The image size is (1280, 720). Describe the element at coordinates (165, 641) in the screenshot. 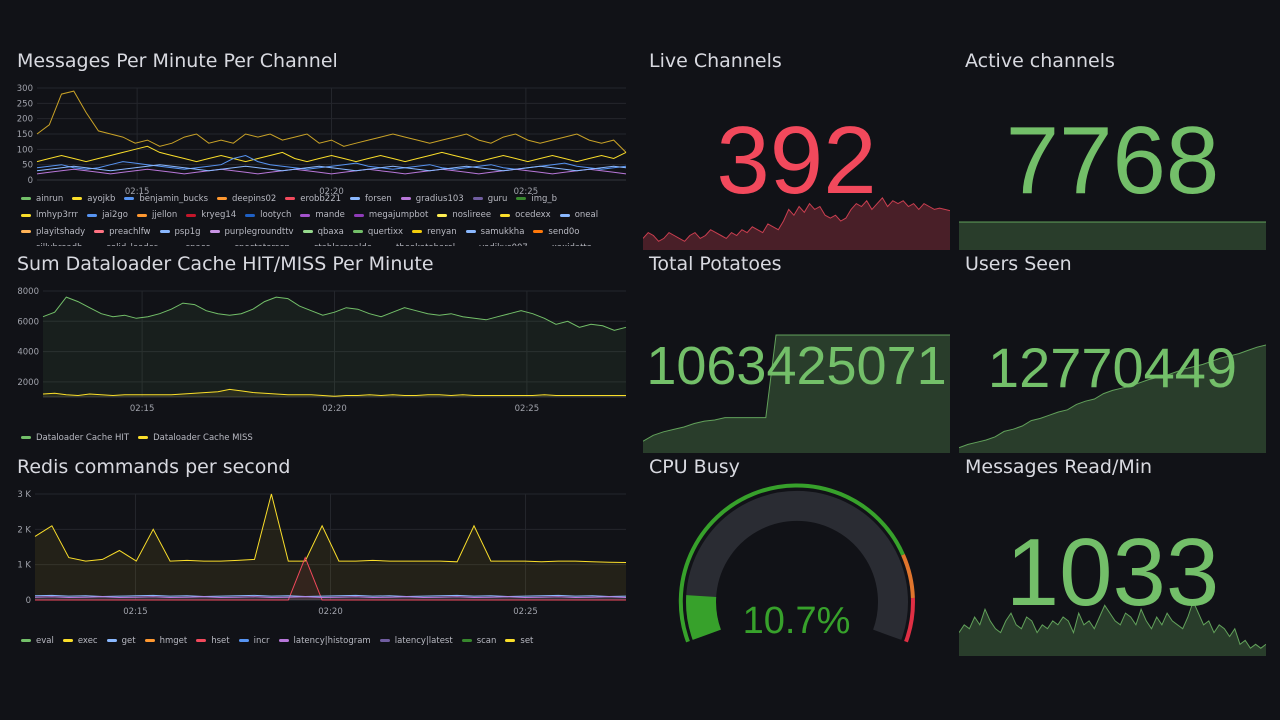

I see `legend-item: hmget` at that location.